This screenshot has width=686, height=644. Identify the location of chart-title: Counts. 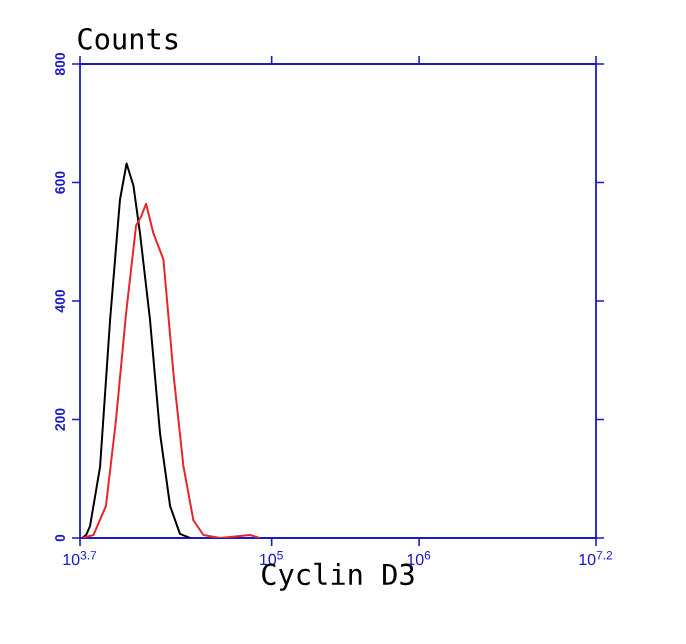
(128, 38).